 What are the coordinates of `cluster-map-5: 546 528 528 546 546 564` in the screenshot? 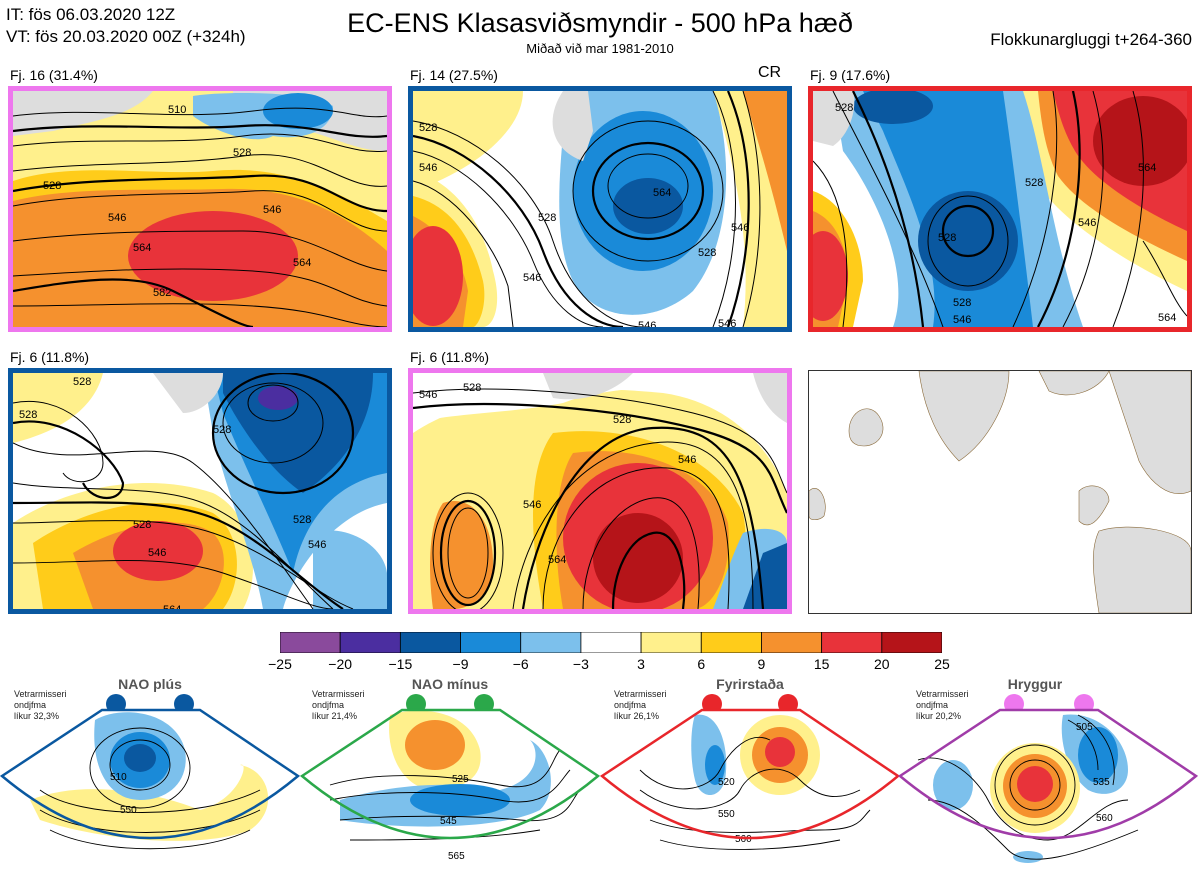 It's located at (600, 491).